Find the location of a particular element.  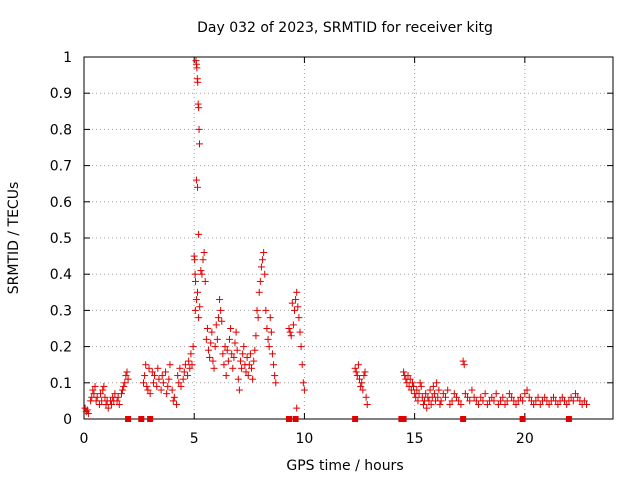

y-tick-label: 0.4 is located at coordinates (61, 275).